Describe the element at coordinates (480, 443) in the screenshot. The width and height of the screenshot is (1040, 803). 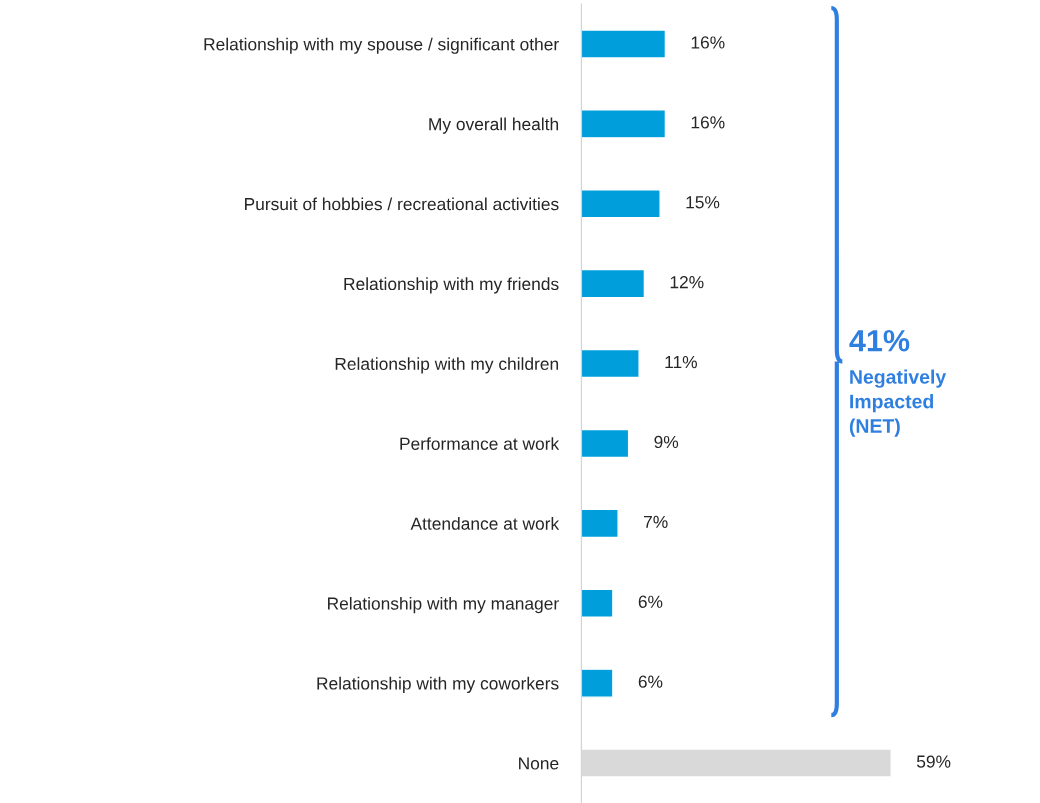
I see `y-tick-label: Performance at work` at that location.